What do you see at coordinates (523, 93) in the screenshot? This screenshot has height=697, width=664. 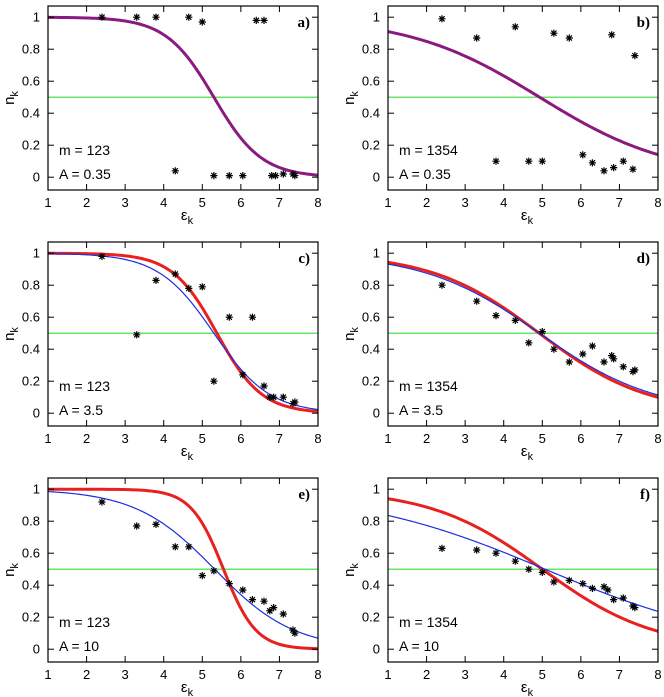 I see `curve-fit` at bounding box center [523, 93].